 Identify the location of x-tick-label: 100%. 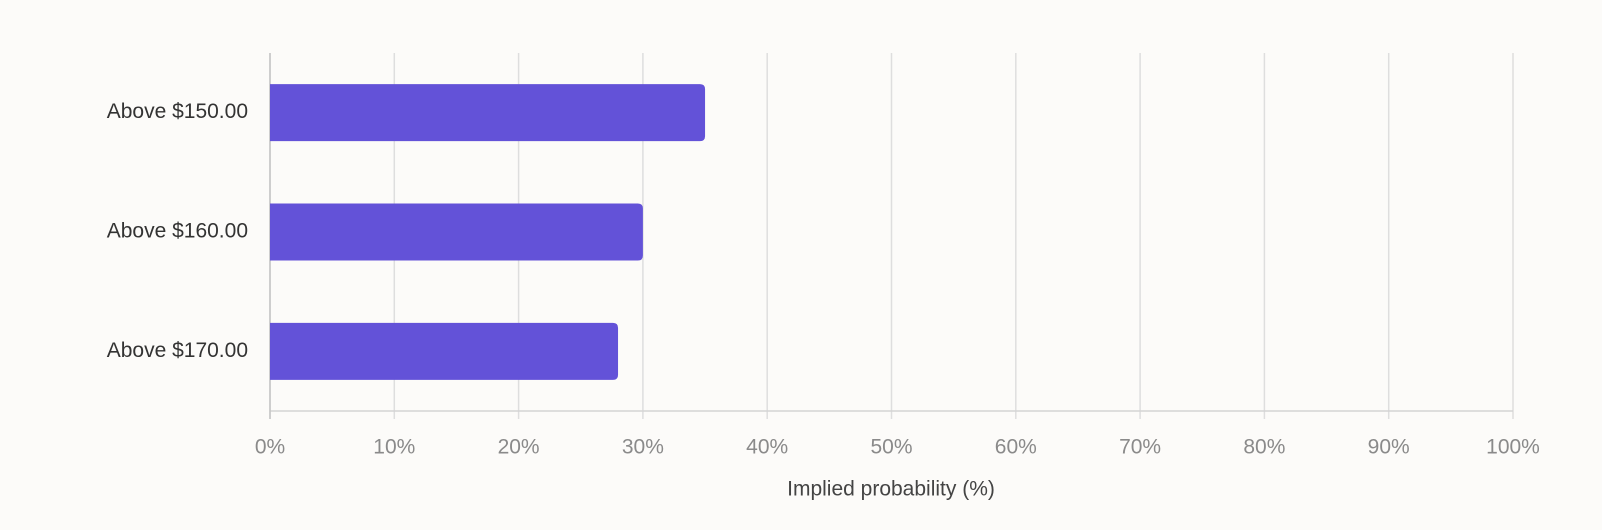
(1513, 447).